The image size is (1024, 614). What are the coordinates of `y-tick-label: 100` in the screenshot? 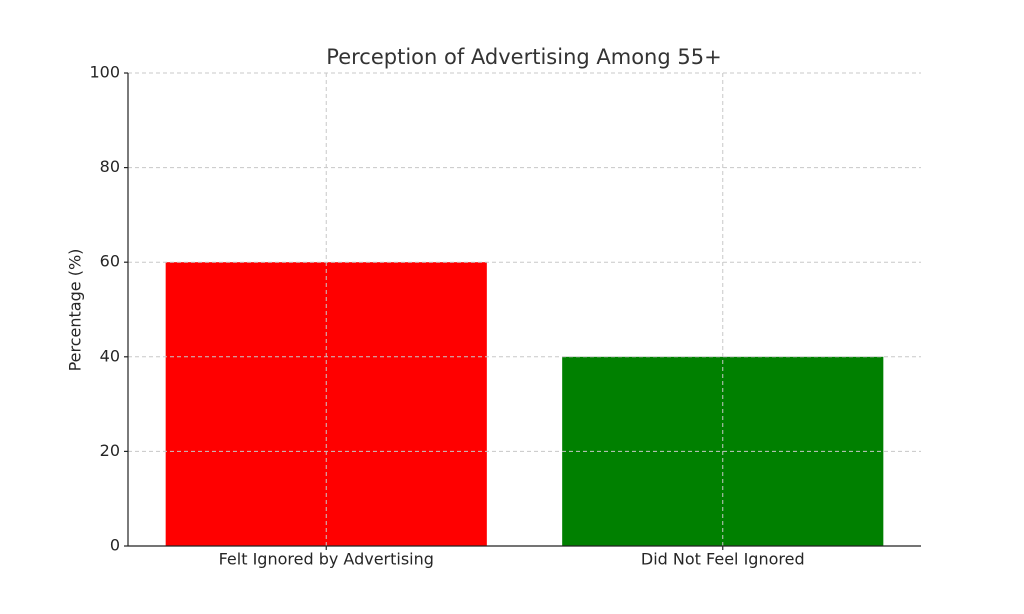 It's located at (104, 72).